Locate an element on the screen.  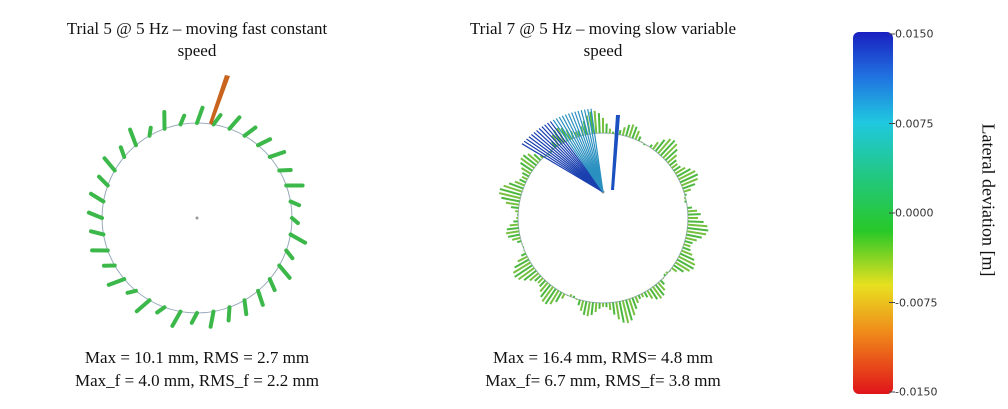
tick-label: -0.0150 is located at coordinates (916, 392).